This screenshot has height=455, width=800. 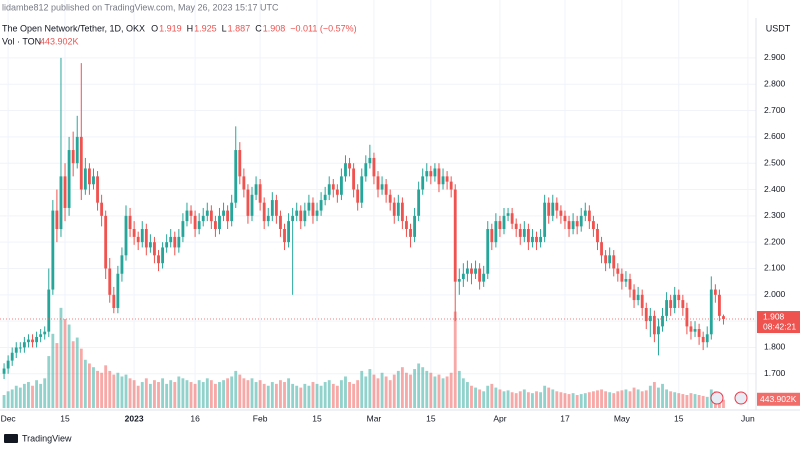 I want to click on x-tick-label: 16, so click(x=195, y=418).